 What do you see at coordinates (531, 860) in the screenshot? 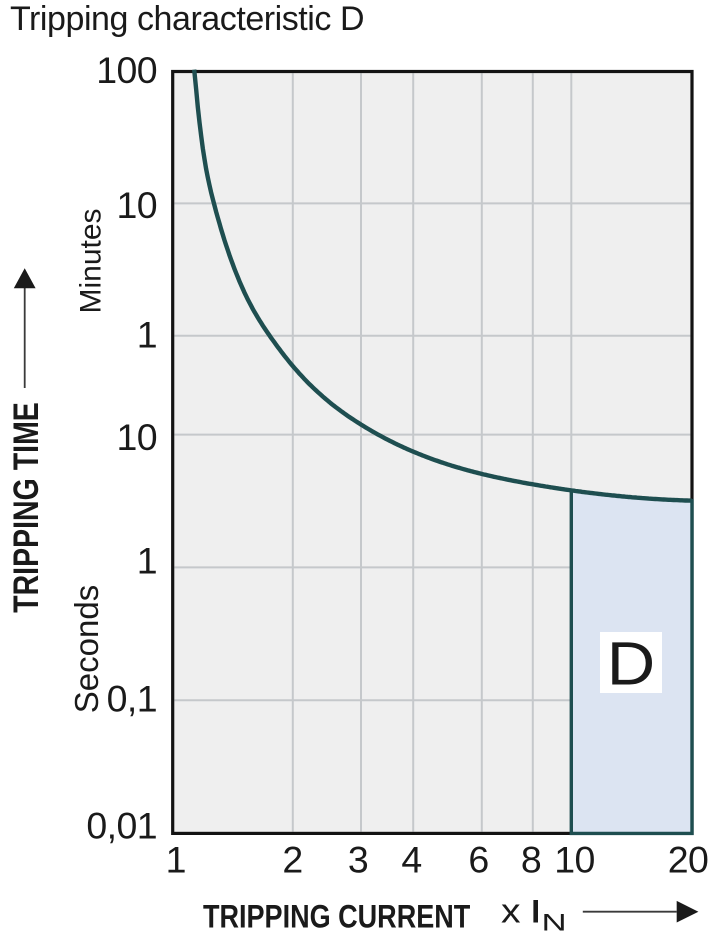
I see `svg-text: 8` at bounding box center [531, 860].